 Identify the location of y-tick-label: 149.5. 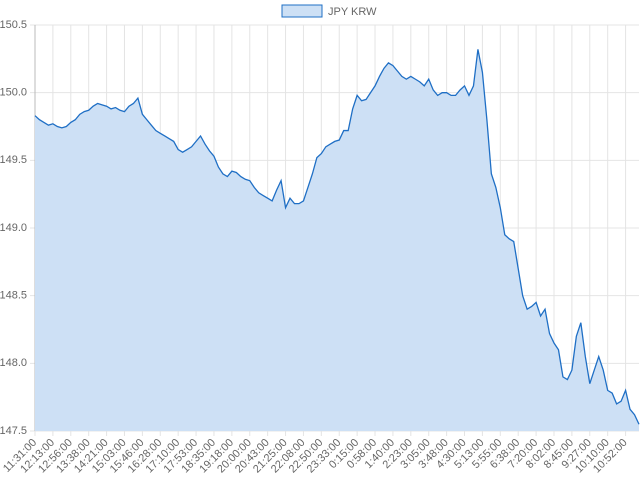
(13, 160).